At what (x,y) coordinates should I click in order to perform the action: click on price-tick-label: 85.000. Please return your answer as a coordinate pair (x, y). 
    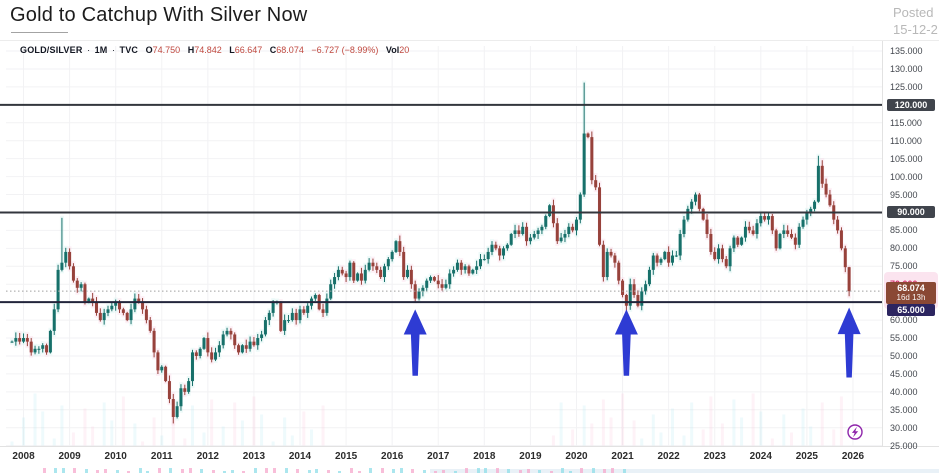
    Looking at the image, I should click on (904, 230).